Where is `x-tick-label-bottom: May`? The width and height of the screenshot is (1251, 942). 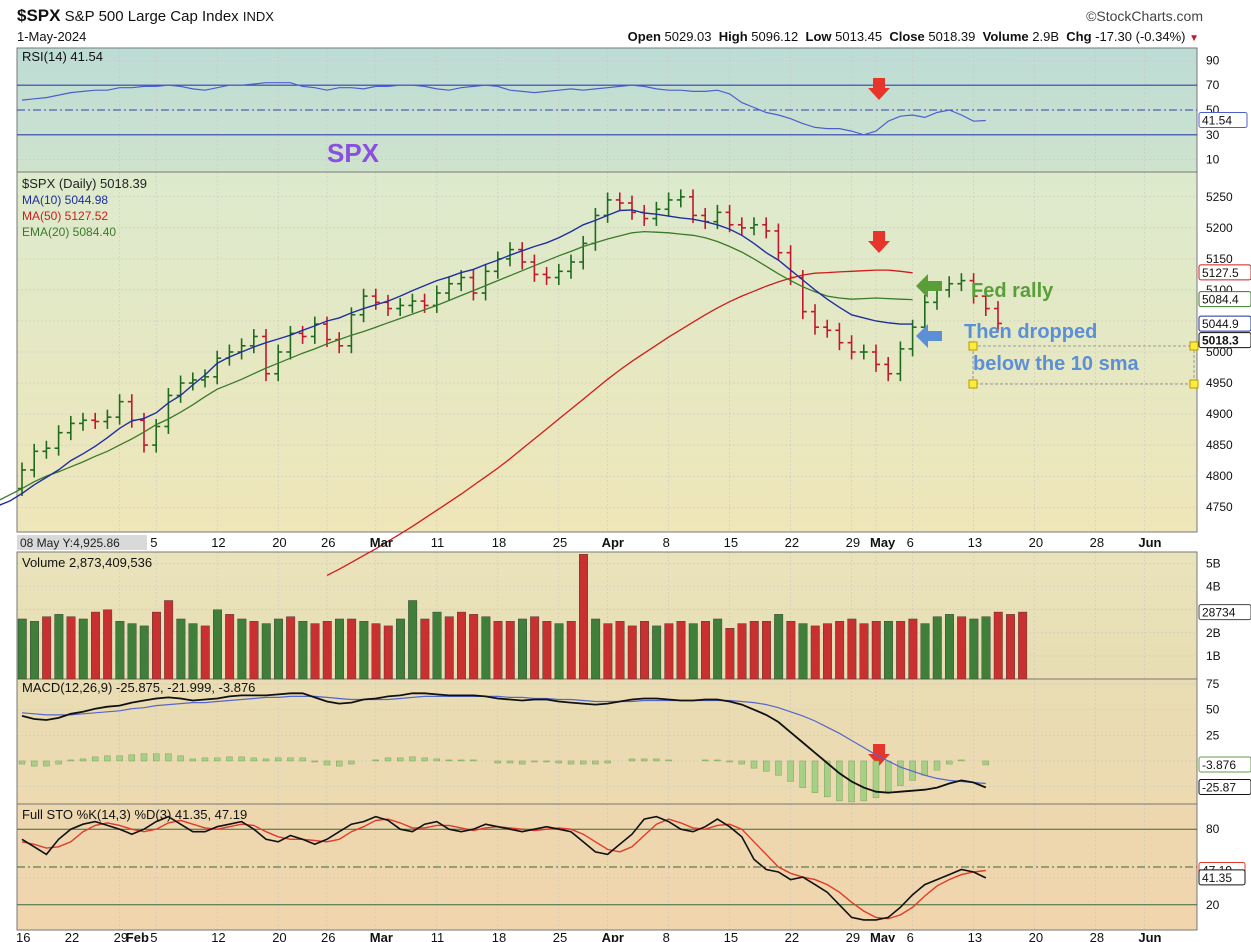
x-tick-label-bottom: May is located at coordinates (883, 936).